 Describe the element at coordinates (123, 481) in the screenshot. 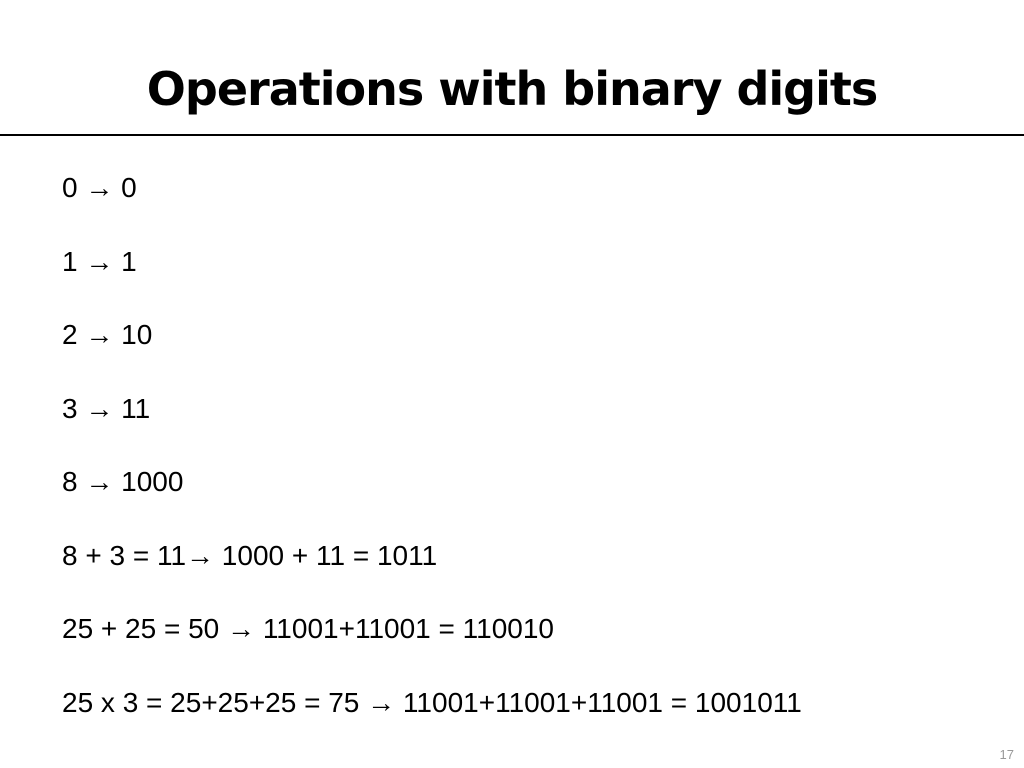

I see `content-line: 8 → 1000` at that location.